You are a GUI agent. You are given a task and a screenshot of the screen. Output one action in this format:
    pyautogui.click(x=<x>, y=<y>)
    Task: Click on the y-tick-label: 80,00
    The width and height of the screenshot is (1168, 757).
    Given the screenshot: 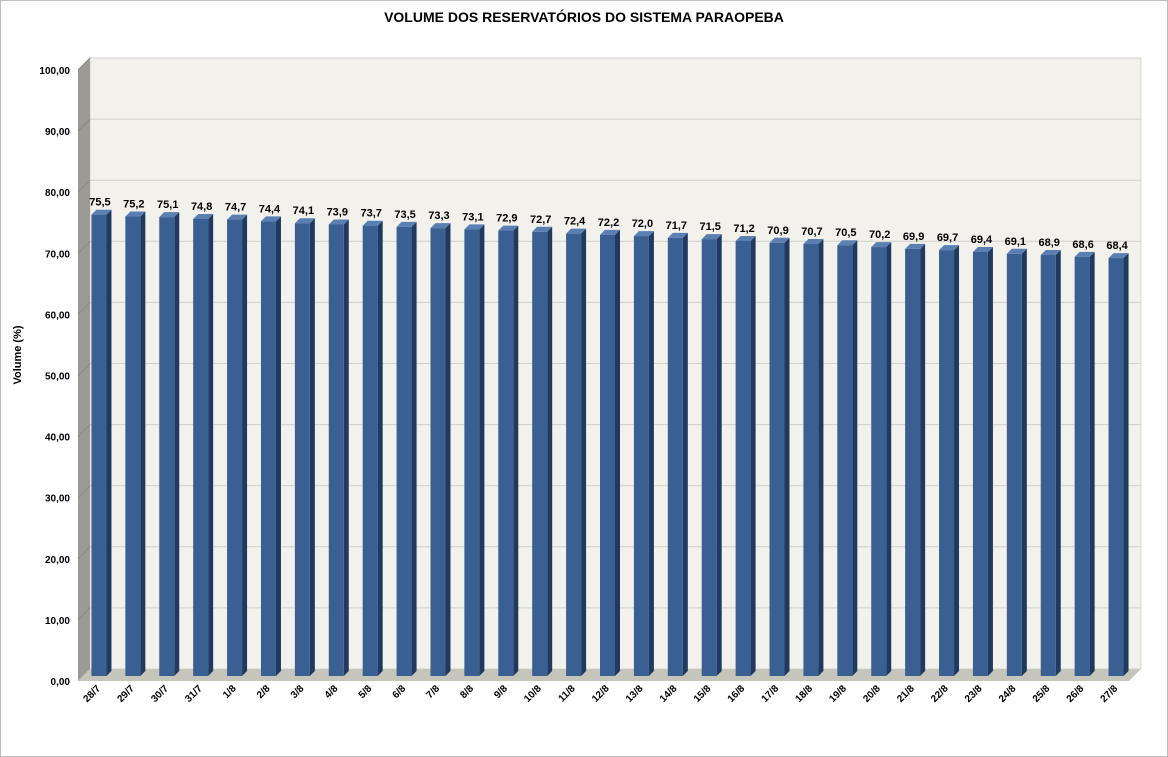 What is the action you would take?
    pyautogui.click(x=57, y=193)
    